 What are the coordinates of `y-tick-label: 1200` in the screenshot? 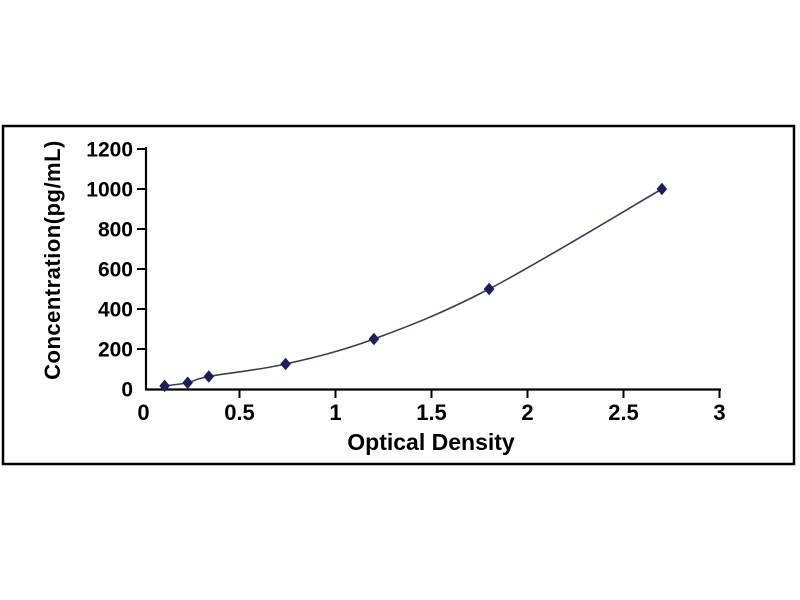 It's located at (109, 150).